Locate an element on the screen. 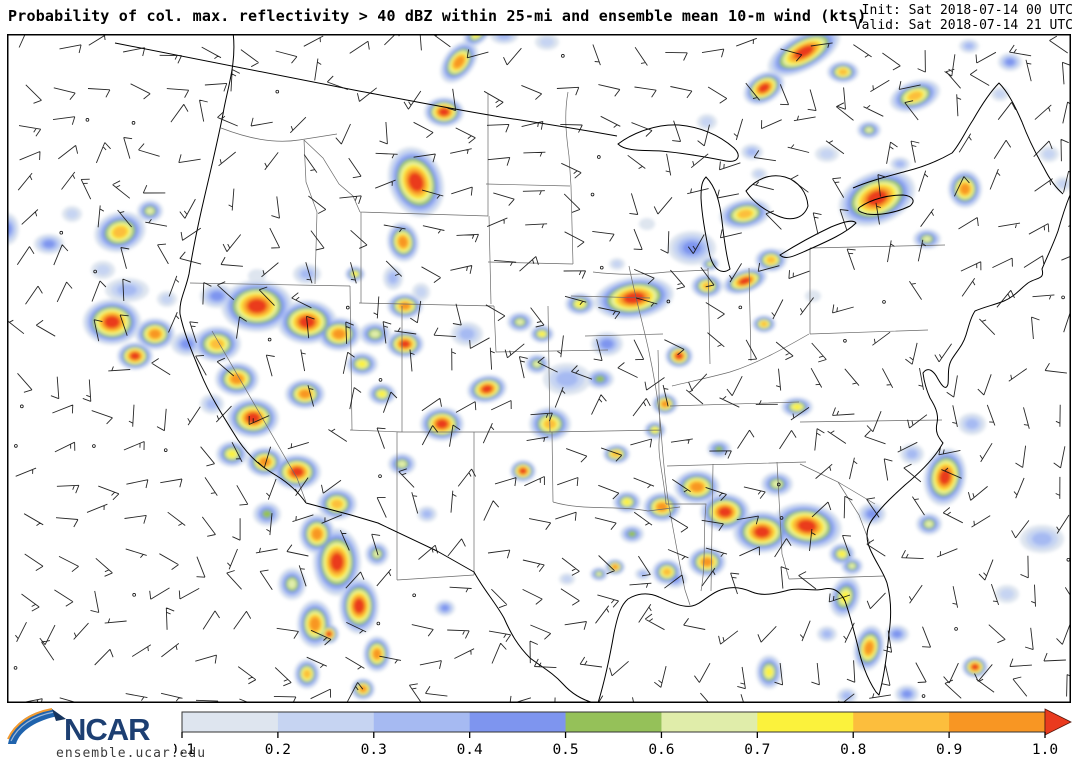 The image size is (1080, 766). colorbar-label: 0.6 is located at coordinates (661, 750).